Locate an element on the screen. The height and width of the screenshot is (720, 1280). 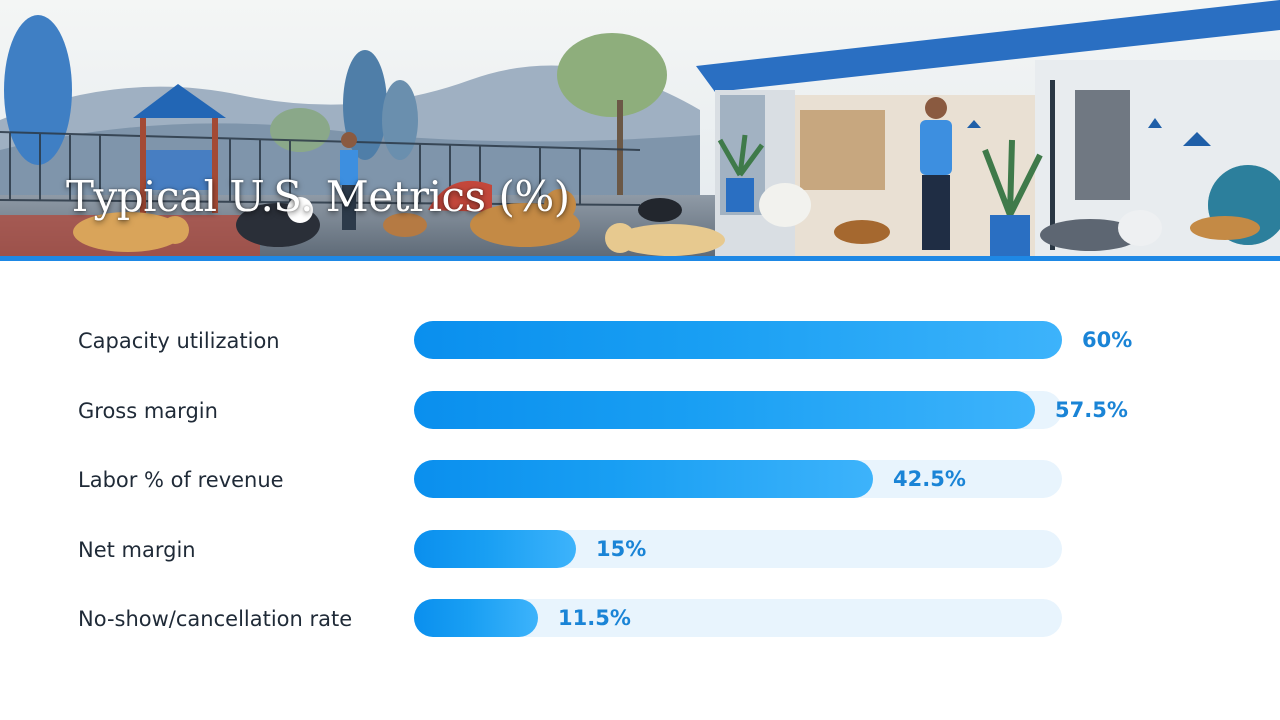
value-label: 11.5% is located at coordinates (594, 618).